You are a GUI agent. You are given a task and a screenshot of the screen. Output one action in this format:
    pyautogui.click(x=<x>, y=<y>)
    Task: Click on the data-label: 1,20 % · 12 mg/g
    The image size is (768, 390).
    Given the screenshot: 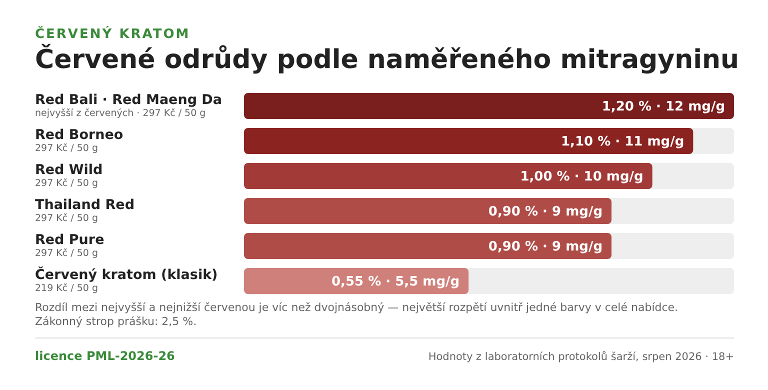 What is the action you would take?
    pyautogui.click(x=663, y=107)
    